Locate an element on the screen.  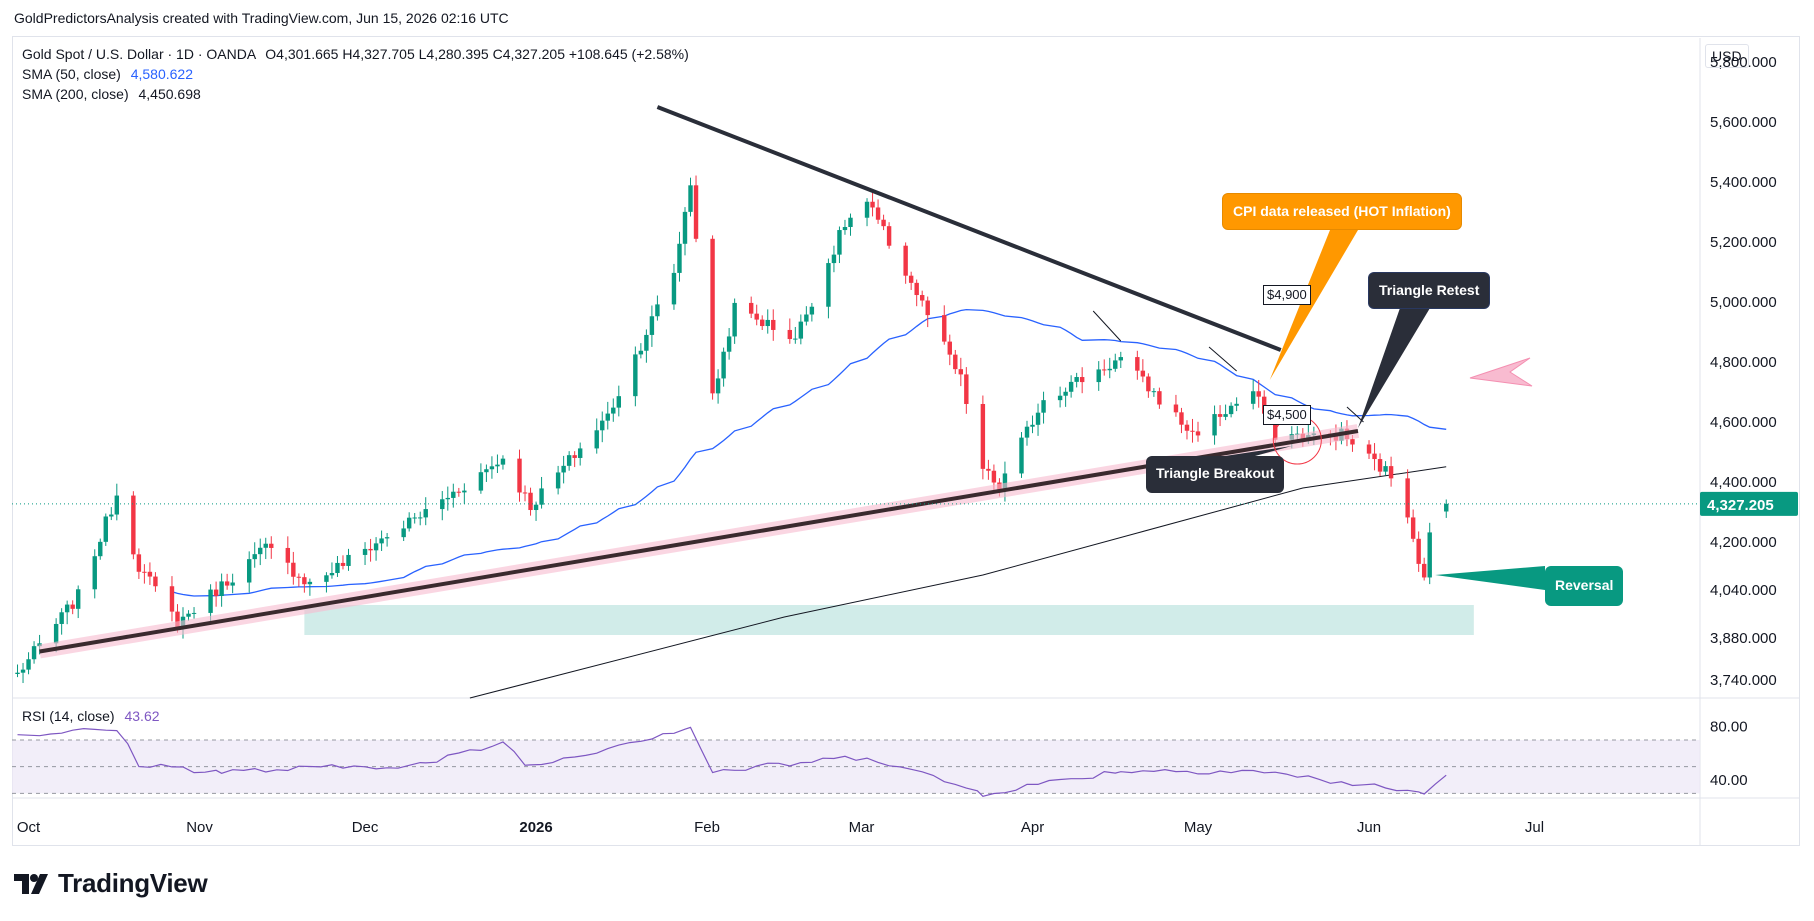
triangle-retest-callout: Triangle Retest is located at coordinates (1429, 290).